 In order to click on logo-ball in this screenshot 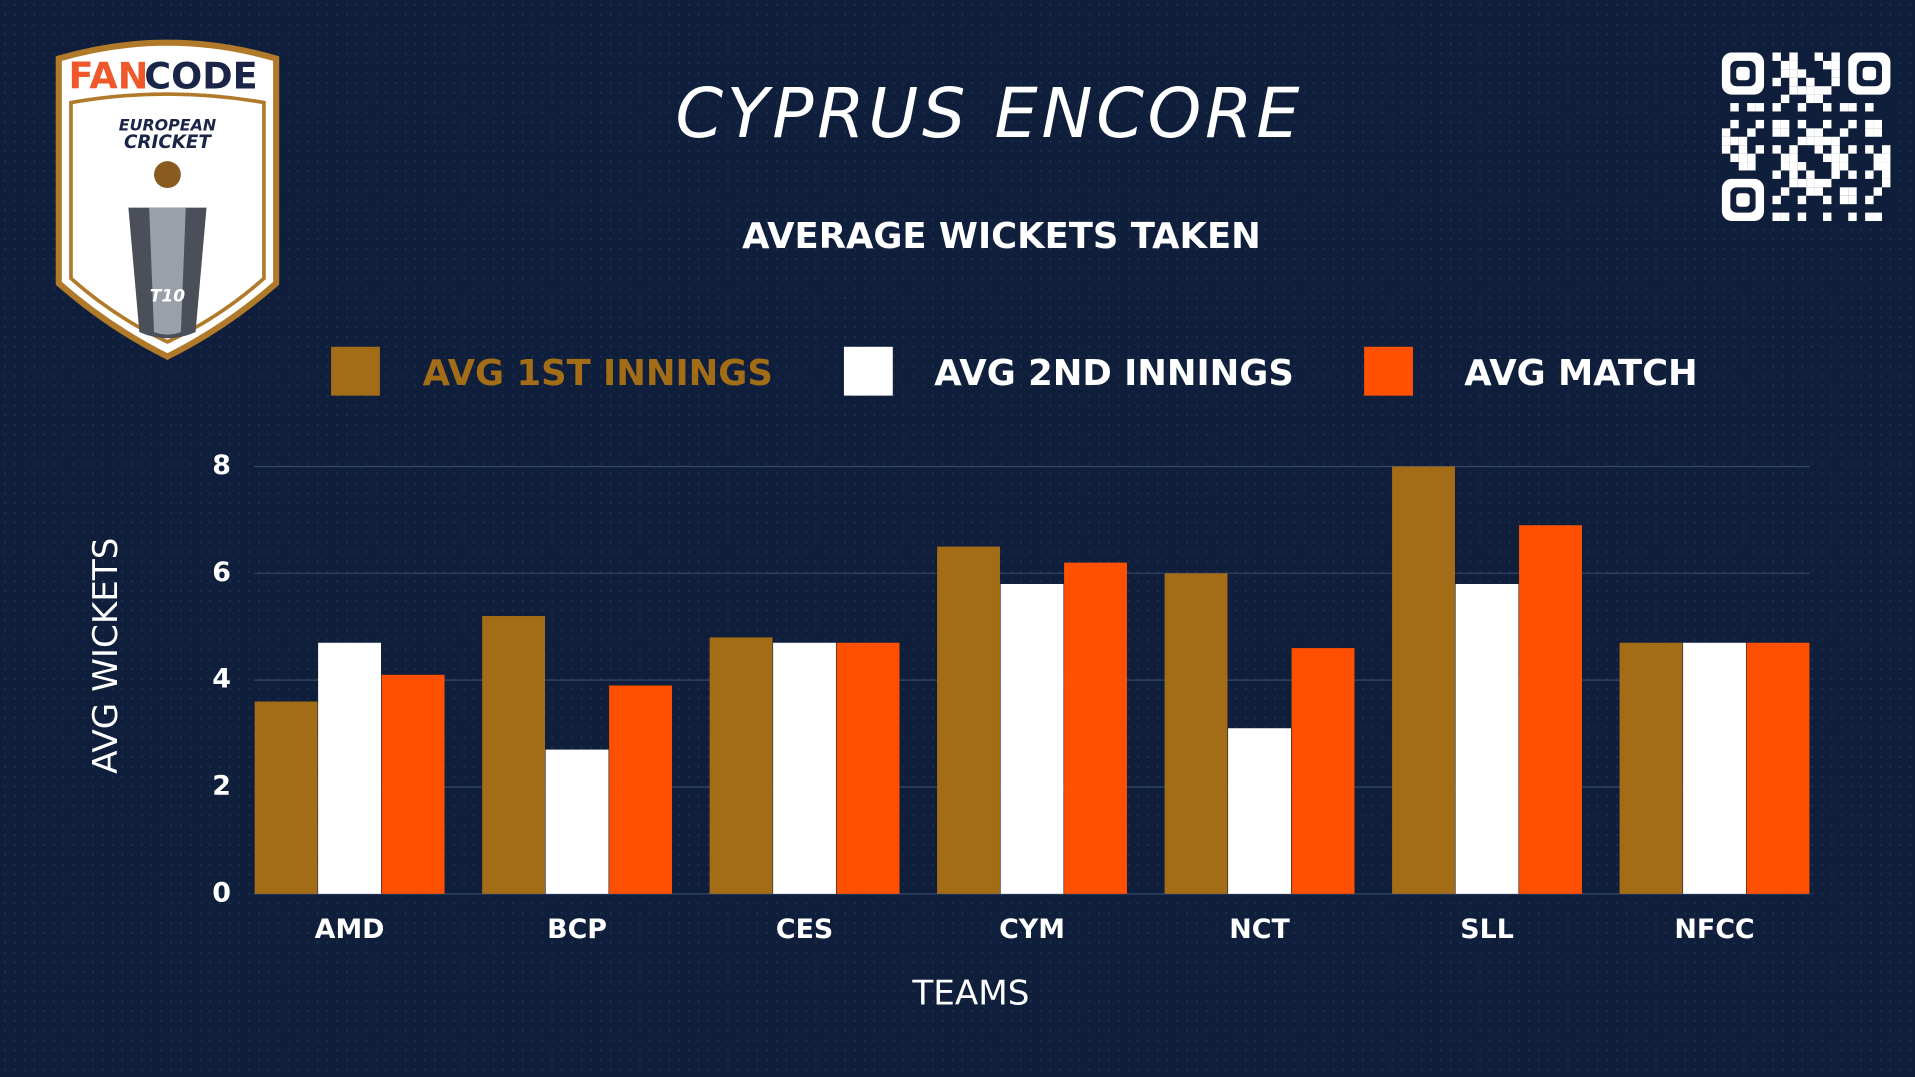, I will do `click(167, 175)`.